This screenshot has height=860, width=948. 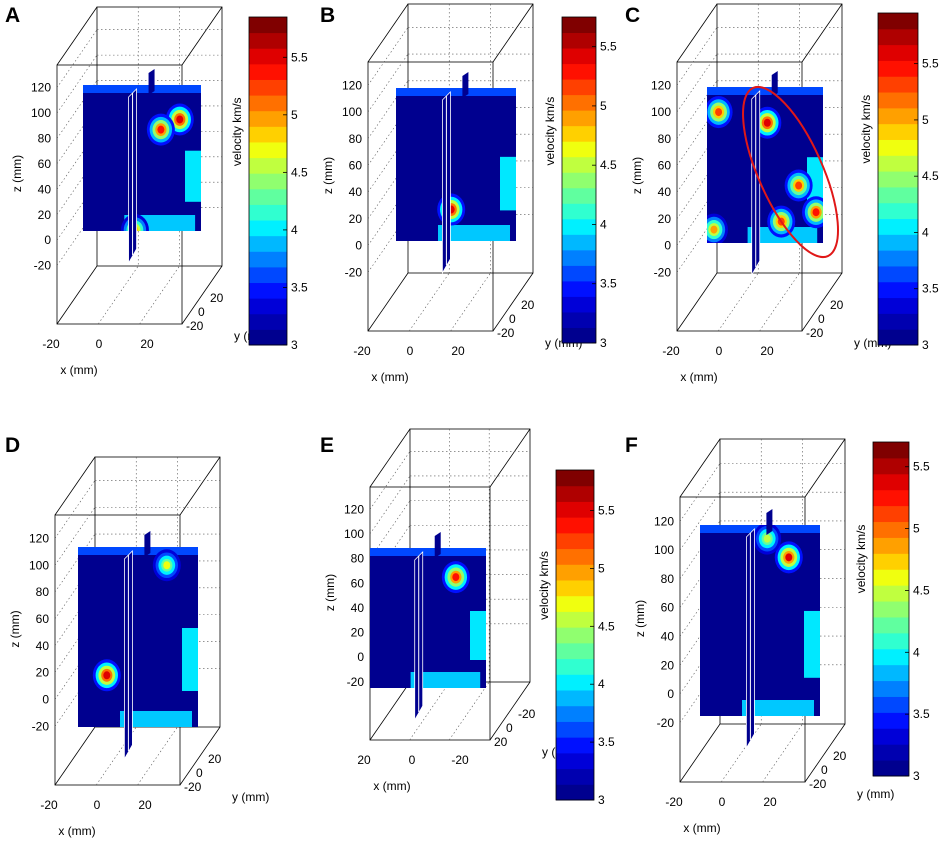 What do you see at coordinates (601, 568) in the screenshot?
I see `colorbar-tick-label: 5` at bounding box center [601, 568].